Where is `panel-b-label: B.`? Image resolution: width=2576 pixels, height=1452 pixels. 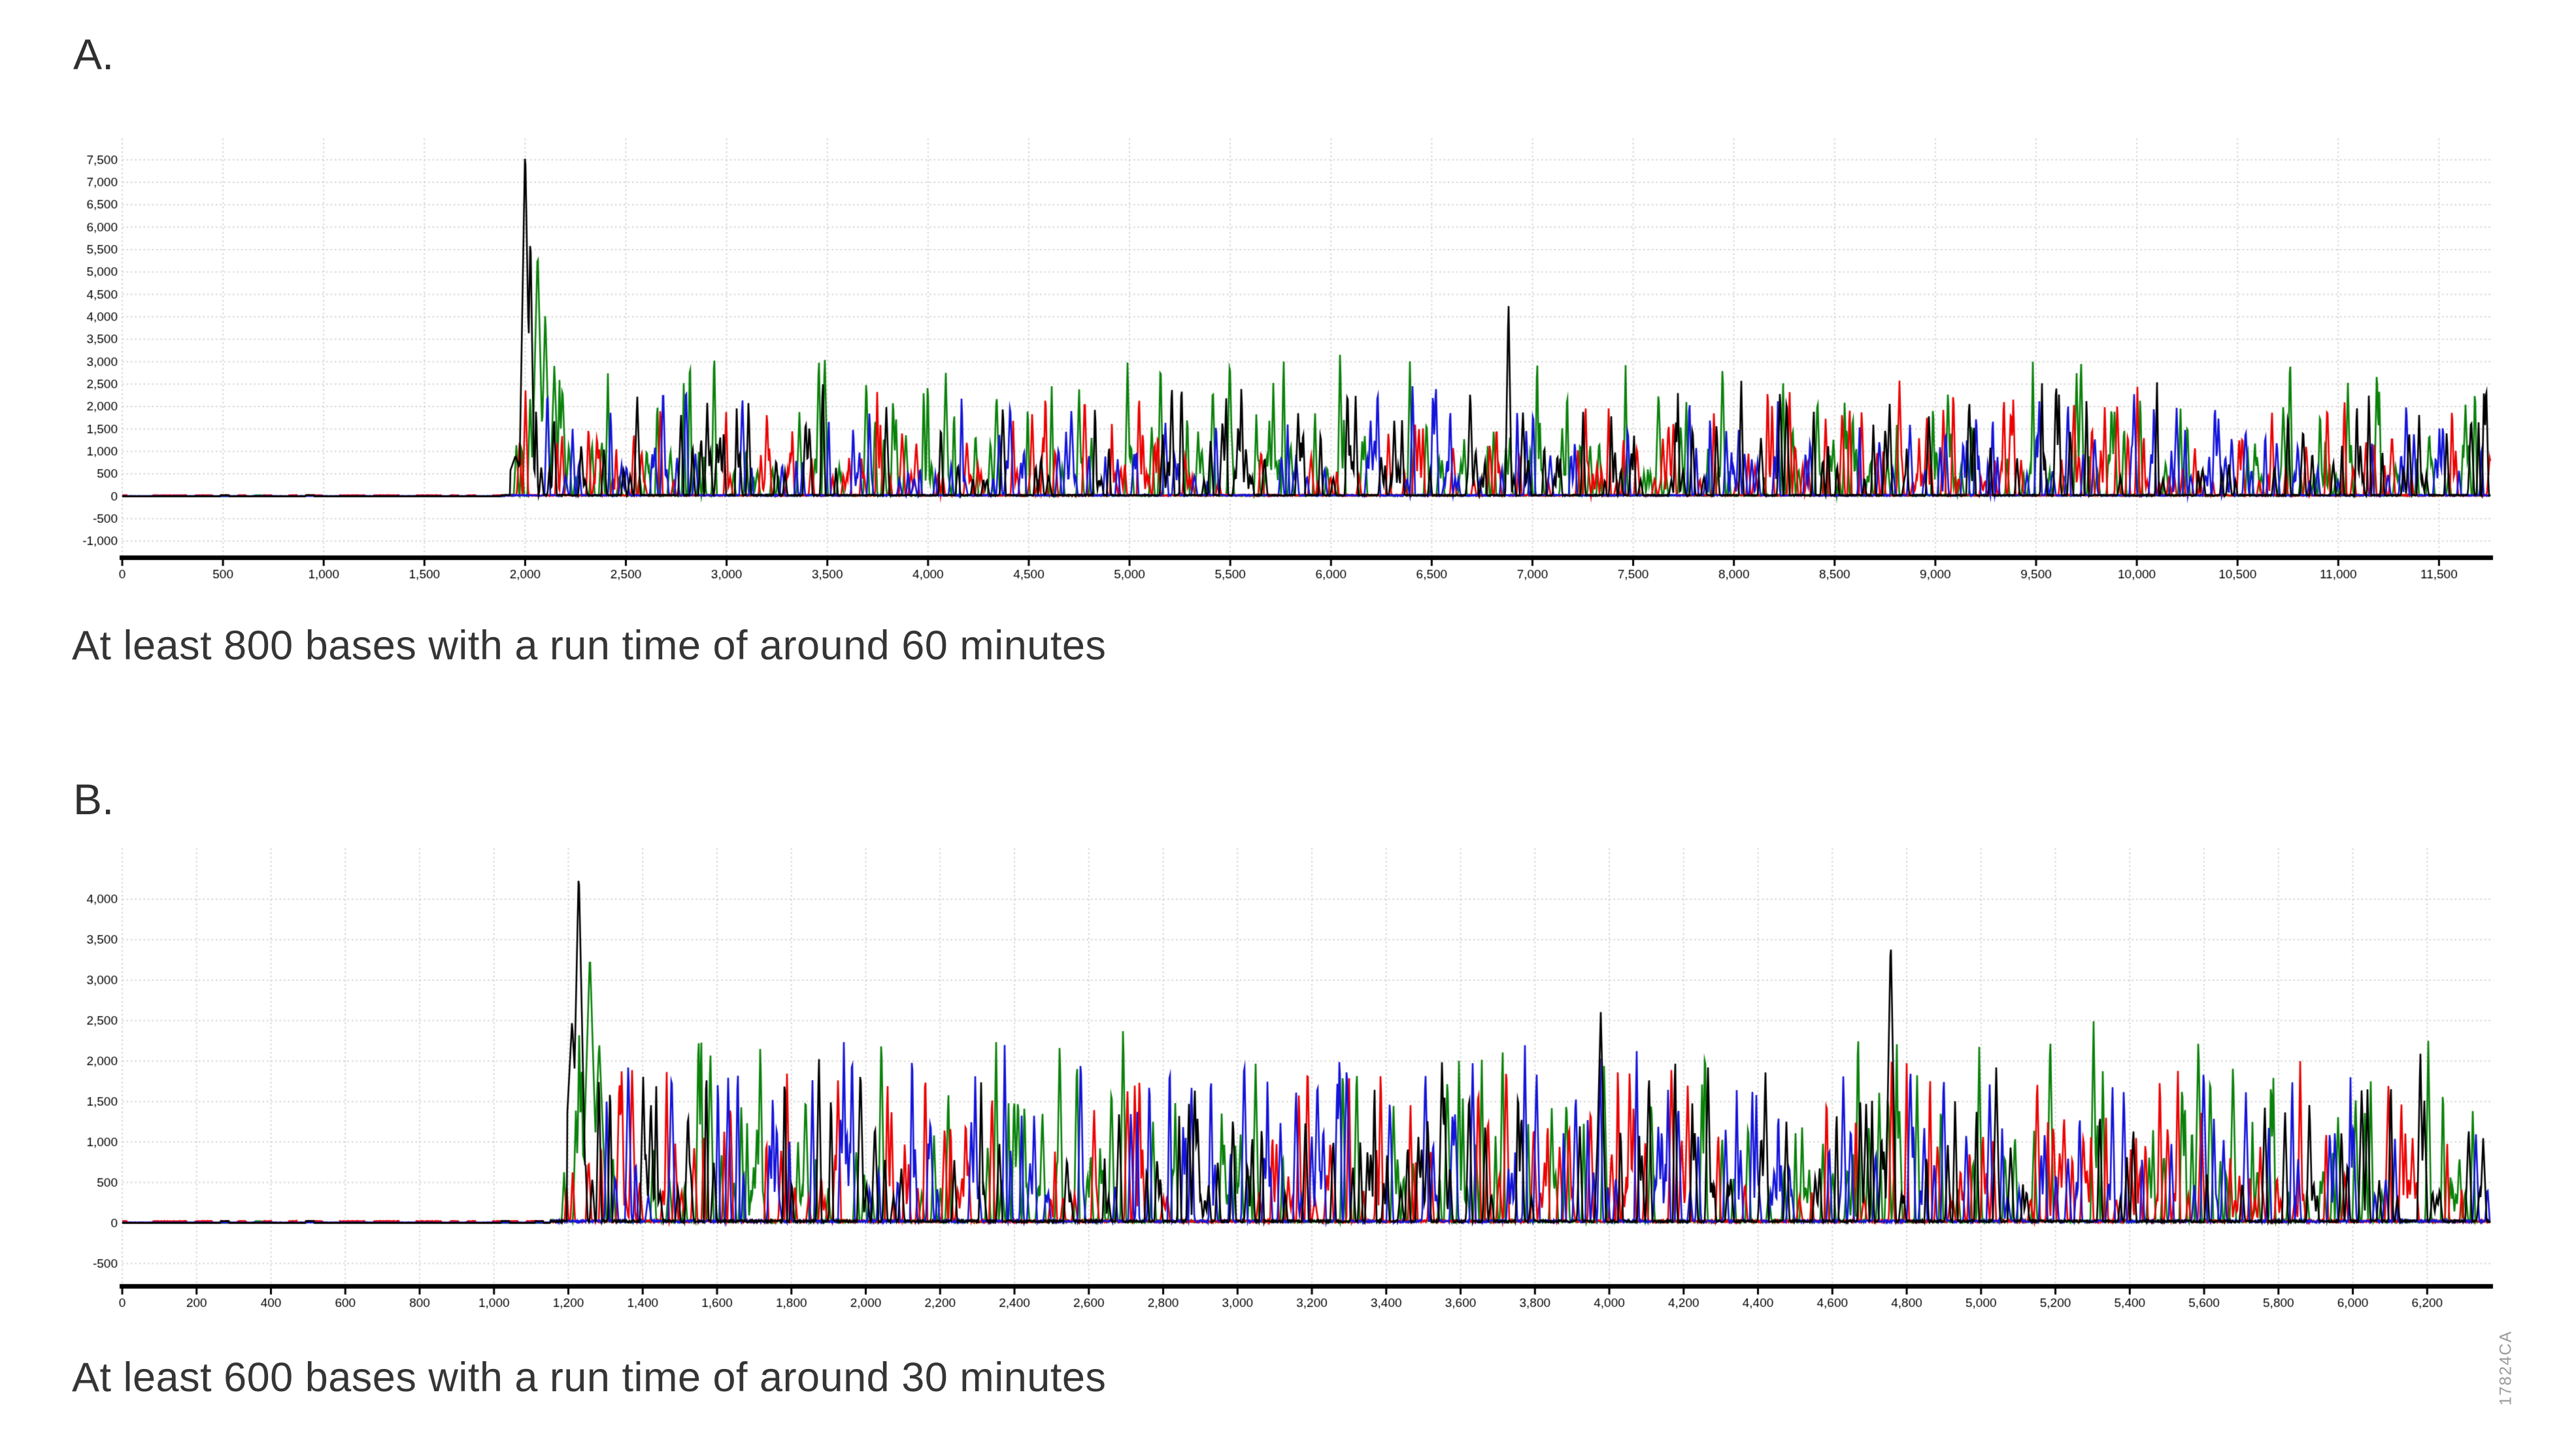 panel-b-label: B. is located at coordinates (94, 799).